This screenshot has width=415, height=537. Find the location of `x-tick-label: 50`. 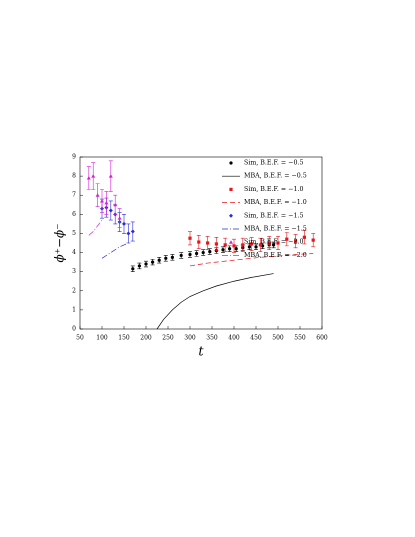

x-tick-label: 50 is located at coordinates (80, 338).